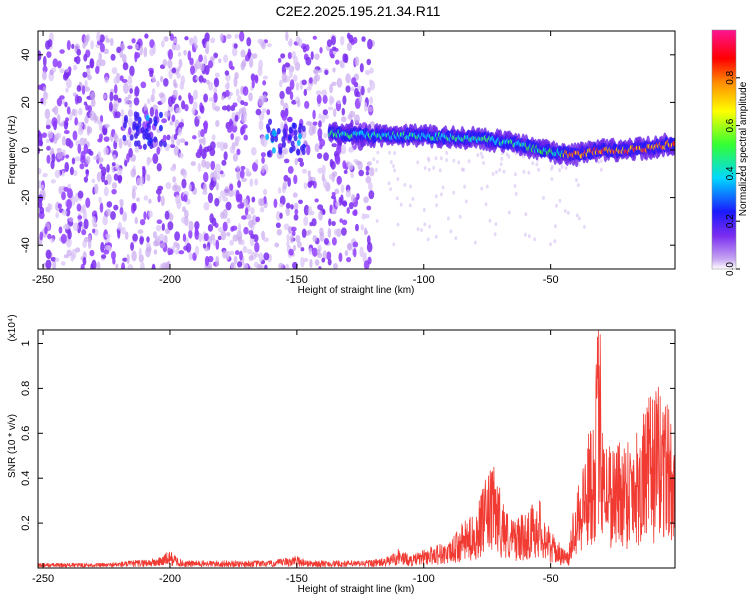  What do you see at coordinates (26, 245) in the screenshot?
I see `y-tick-label: -40` at bounding box center [26, 245].